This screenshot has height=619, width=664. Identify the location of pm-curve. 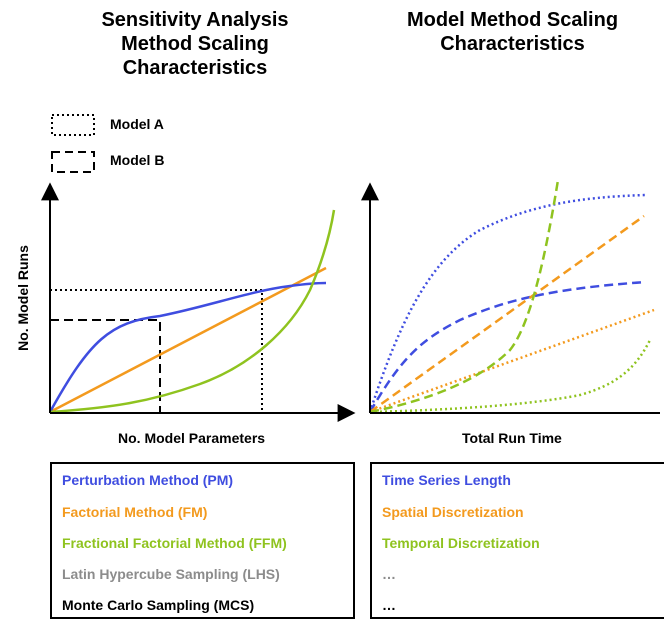
(187, 347).